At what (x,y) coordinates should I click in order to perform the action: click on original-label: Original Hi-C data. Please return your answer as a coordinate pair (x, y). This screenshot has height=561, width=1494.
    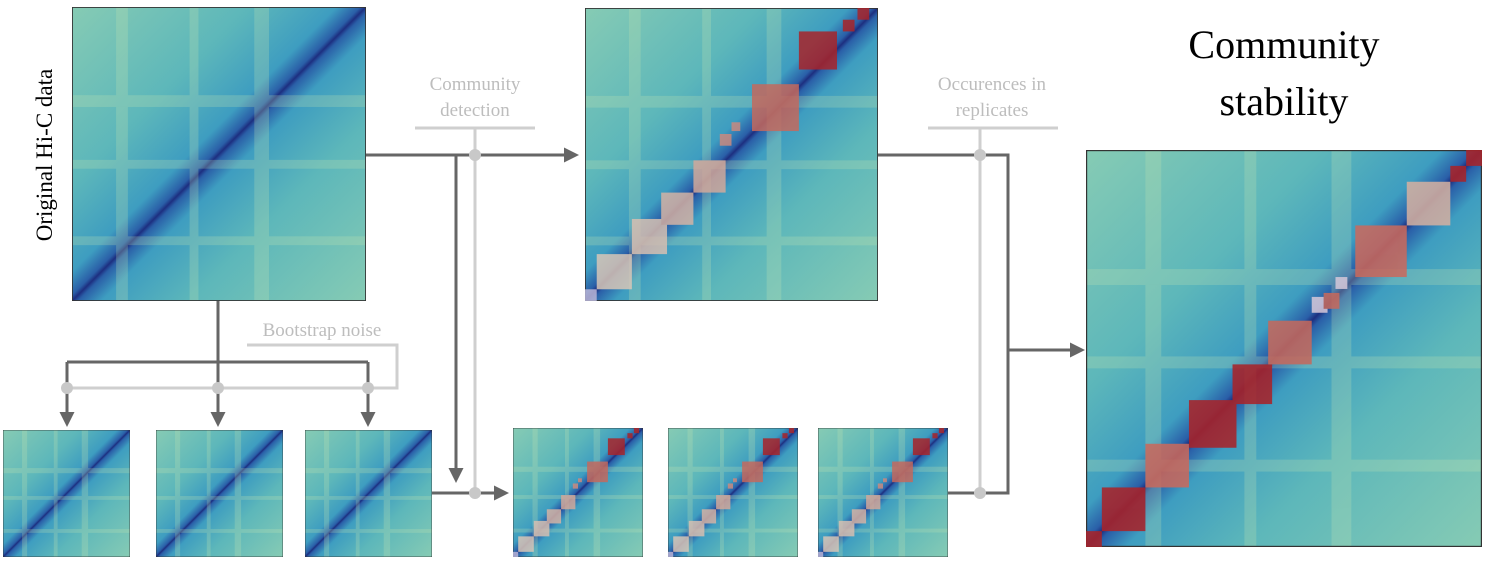
    Looking at the image, I should click on (44, 155).